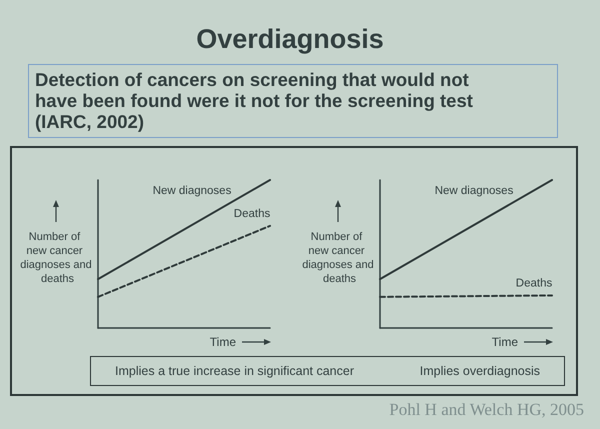 The height and width of the screenshot is (429, 600). I want to click on chart-title: Overdiagnosis, so click(290, 39).